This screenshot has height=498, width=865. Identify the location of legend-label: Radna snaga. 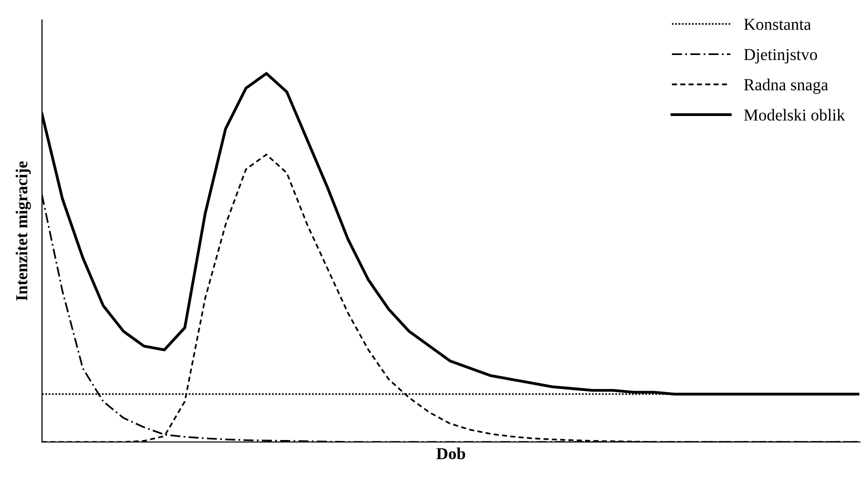
(786, 86).